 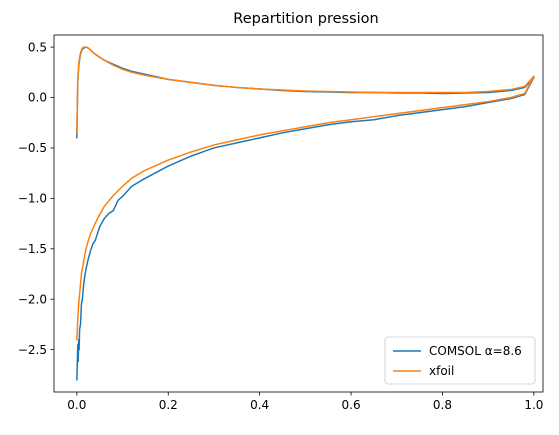 I want to click on legend-label-0: COMSOL α=8.6, so click(x=475, y=351).